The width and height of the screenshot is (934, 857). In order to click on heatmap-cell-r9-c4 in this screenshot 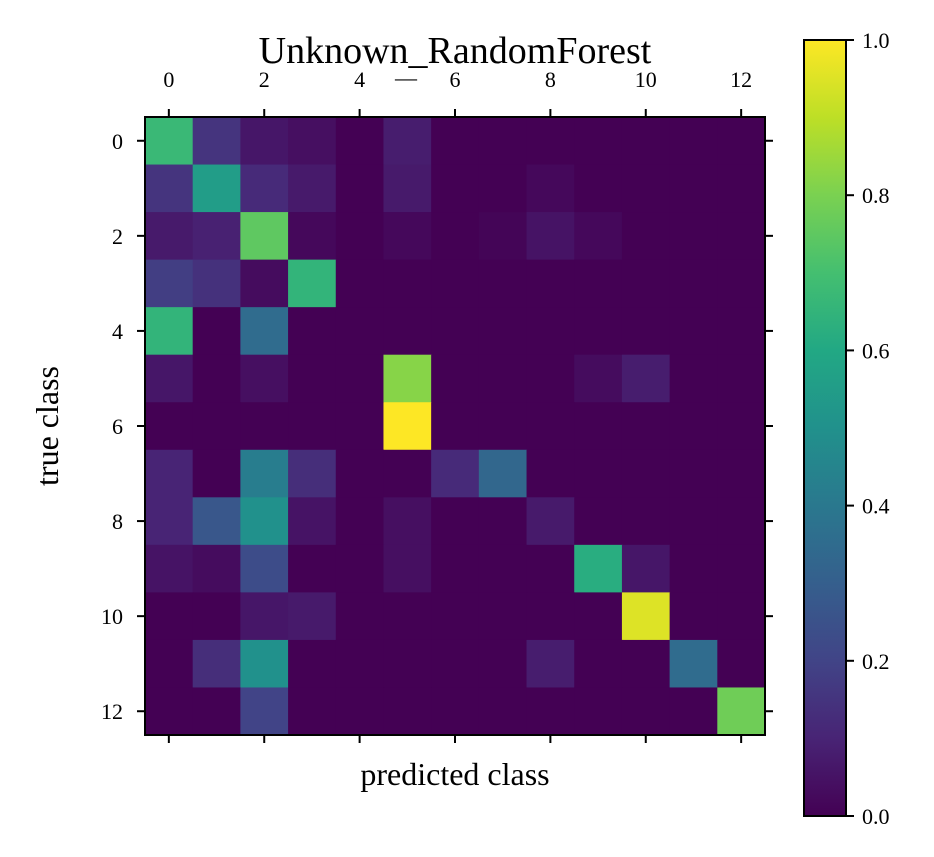, I will do `click(360, 568)`.